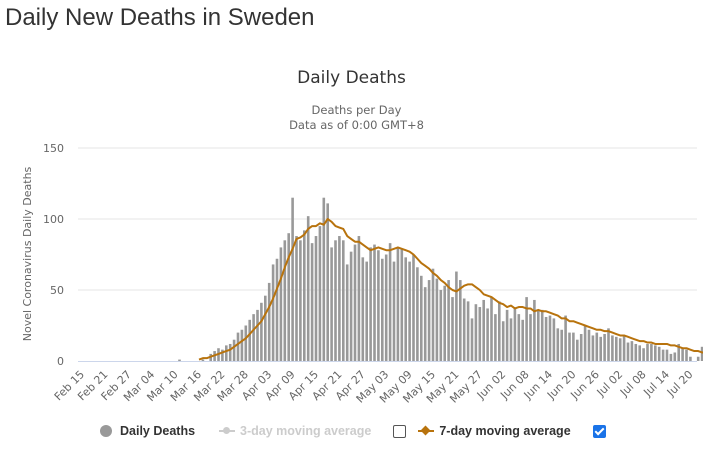 The image size is (703, 449). What do you see at coordinates (400, 431) in the screenshot?
I see `checkbox-3-day-moving-average` at bounding box center [400, 431].